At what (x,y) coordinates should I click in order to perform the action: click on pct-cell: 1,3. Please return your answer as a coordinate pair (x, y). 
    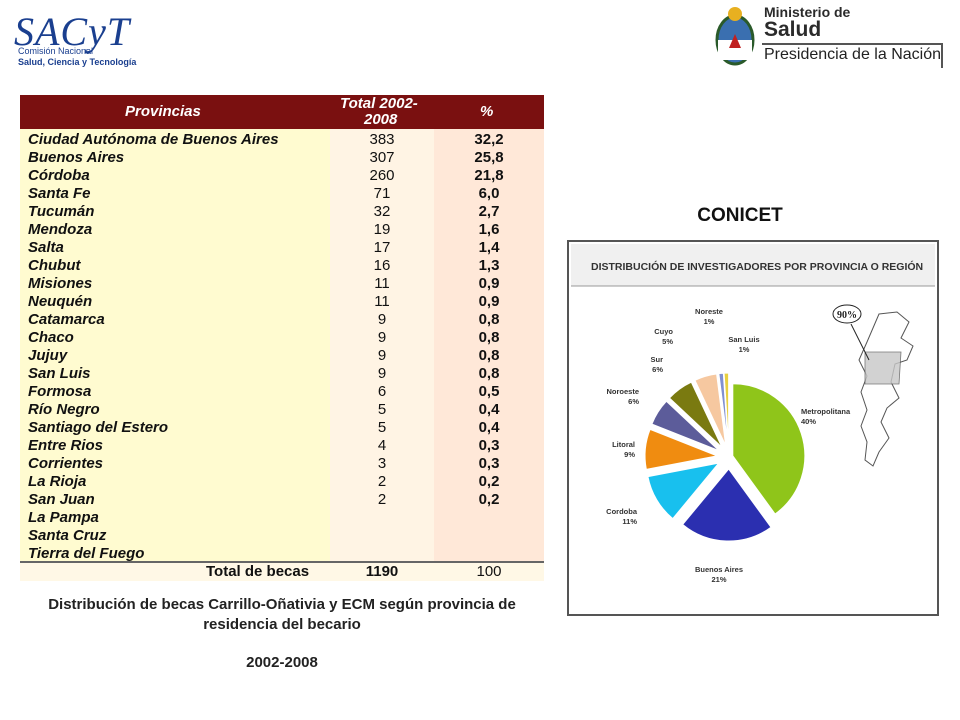
    Looking at the image, I should click on (489, 265).